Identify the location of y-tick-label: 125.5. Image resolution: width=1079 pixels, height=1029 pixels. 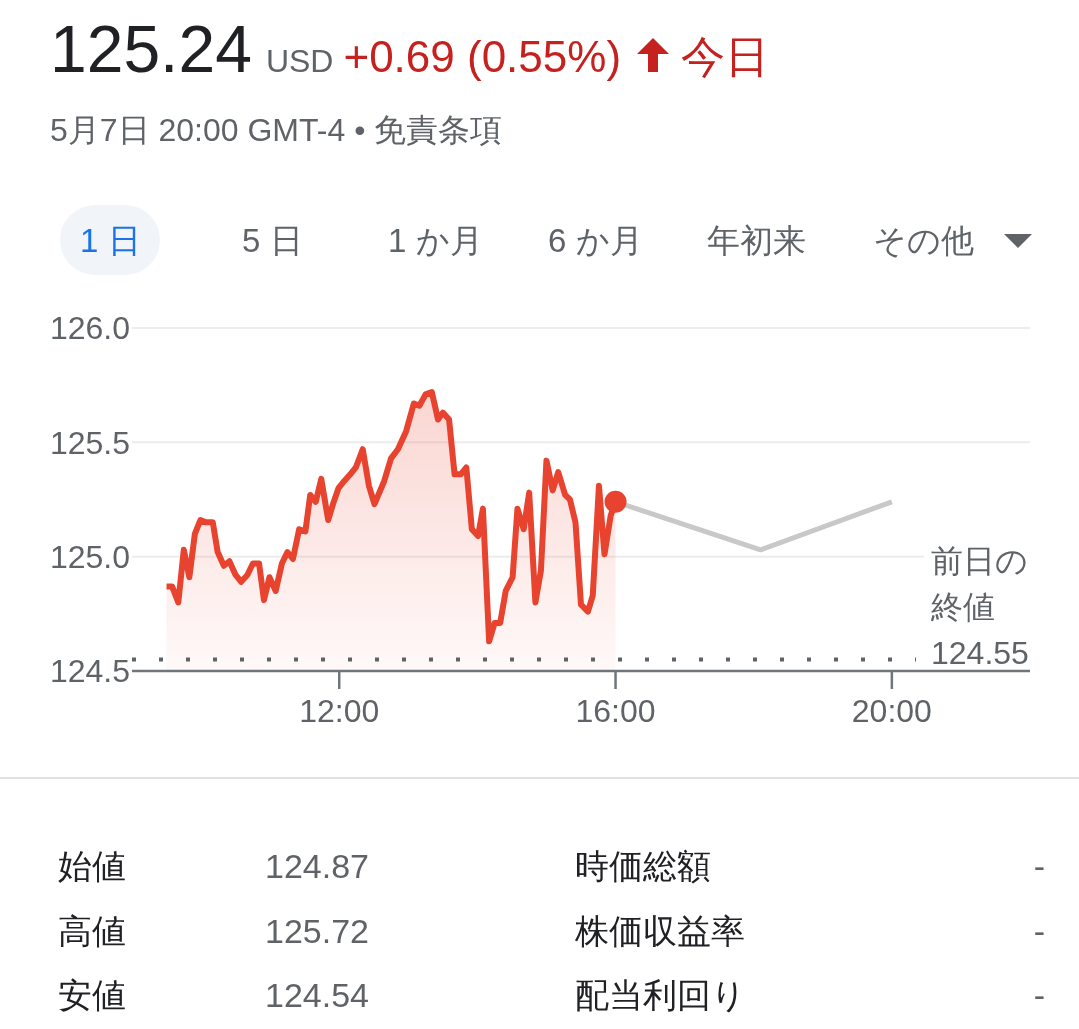
(89, 442).